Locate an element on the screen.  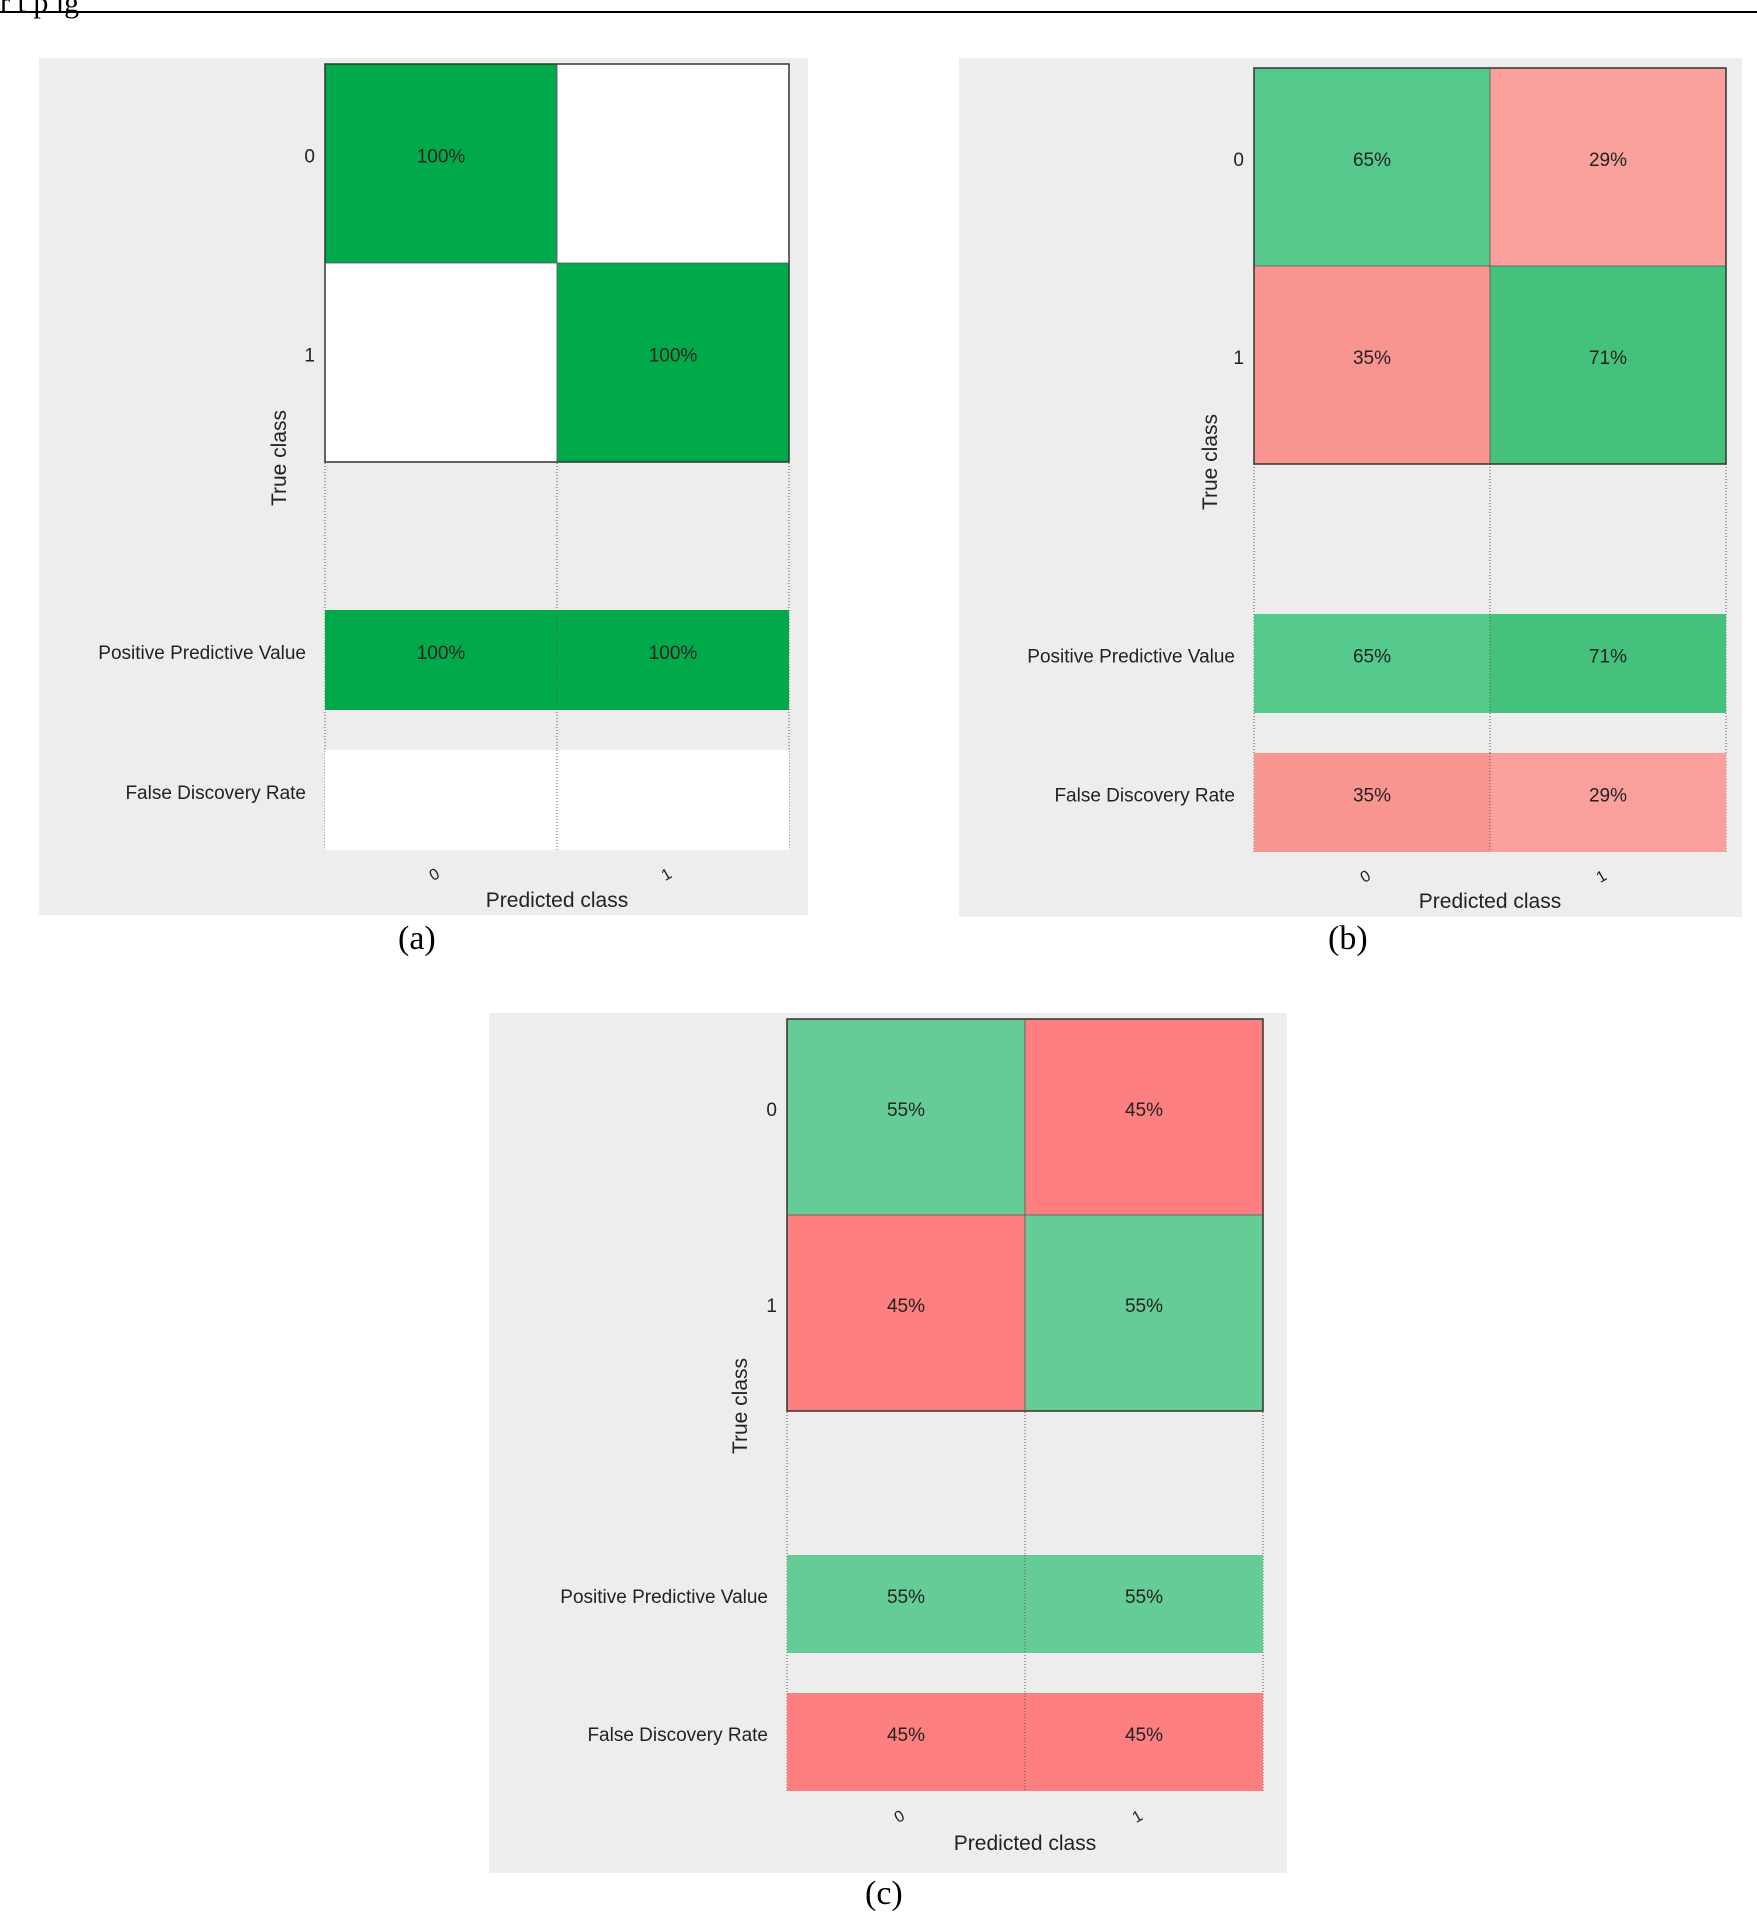
summary-value-1-1: 45% is located at coordinates (1144, 1735).